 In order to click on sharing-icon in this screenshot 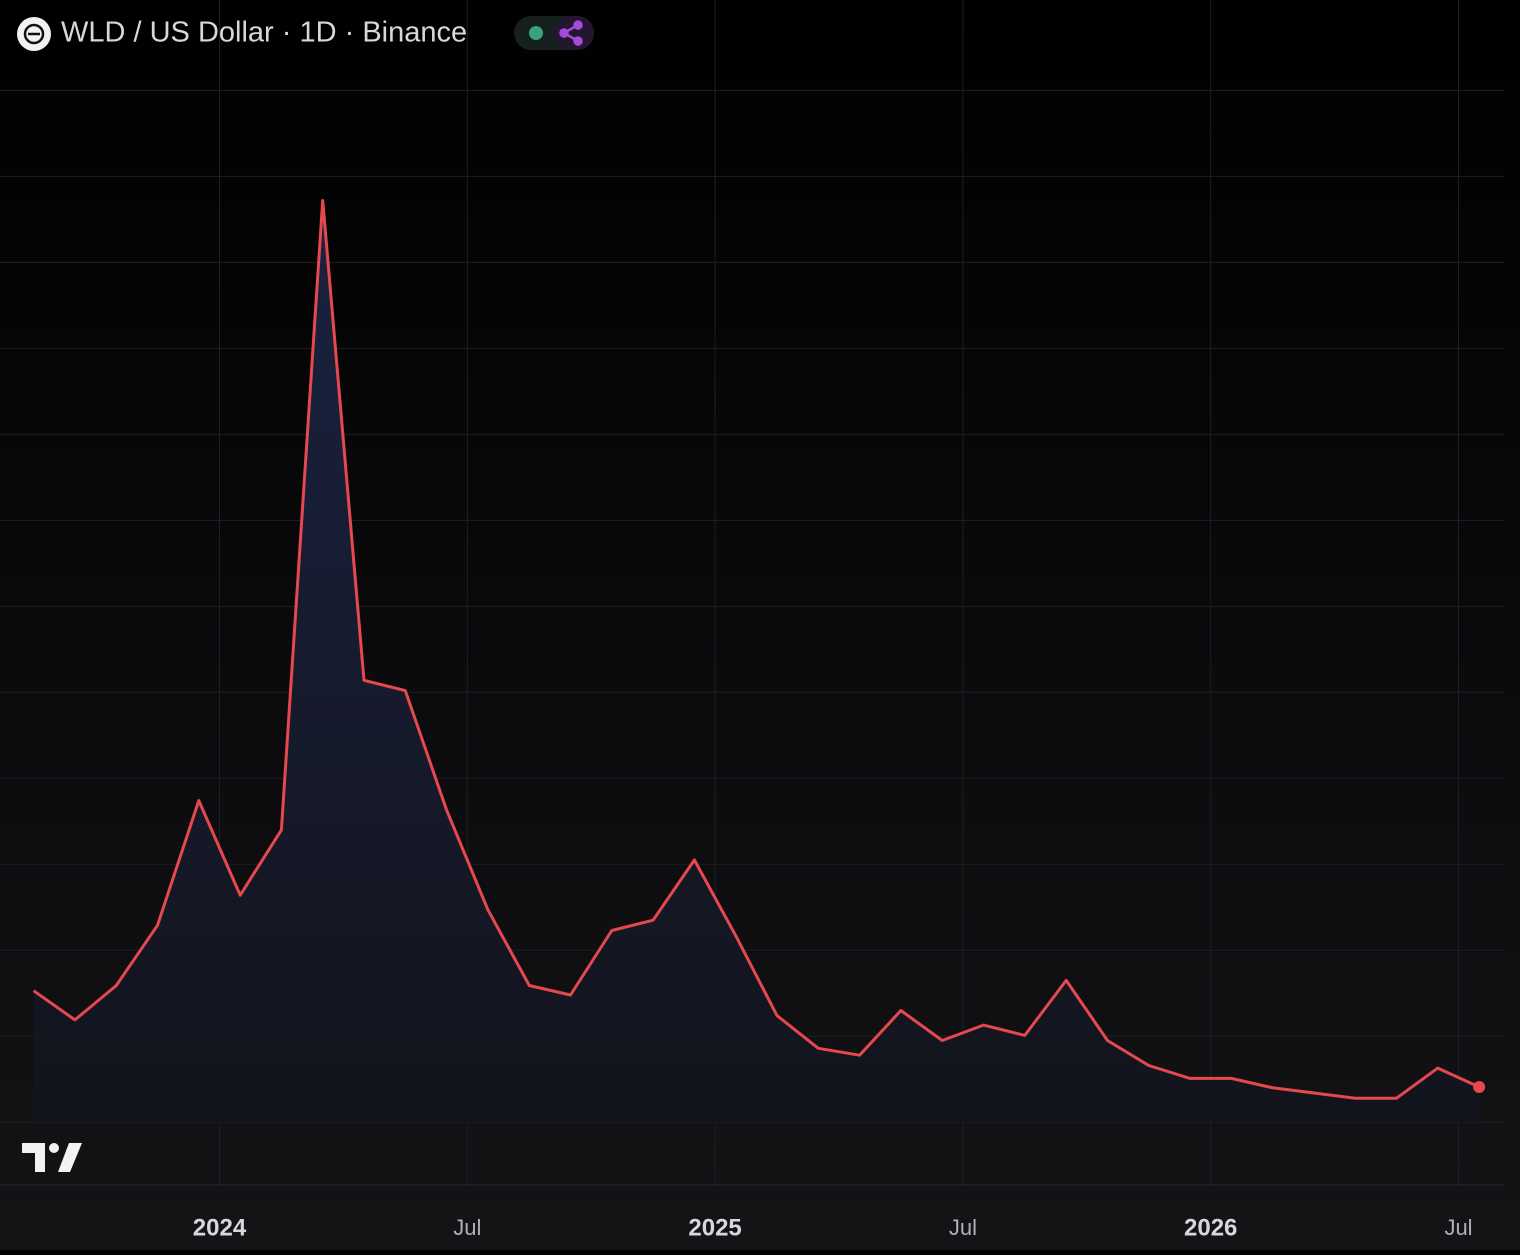, I will do `click(571, 33)`.